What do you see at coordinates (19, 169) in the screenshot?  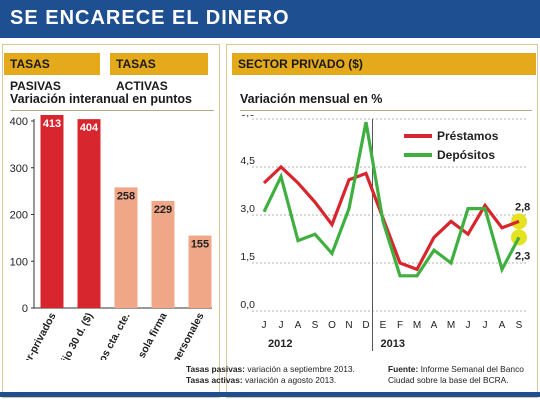 I see `y-tick-label: 300` at bounding box center [19, 169].